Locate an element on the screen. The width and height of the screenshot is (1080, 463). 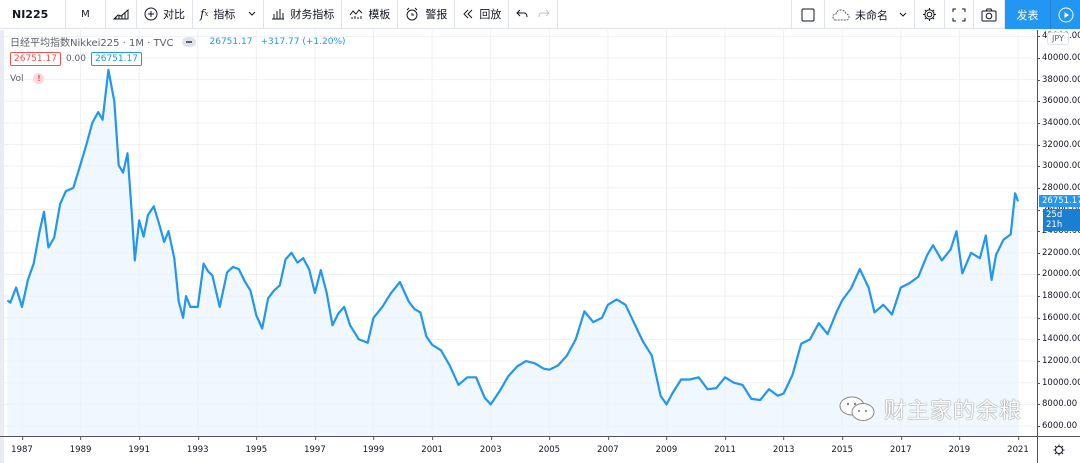
y-tick-label: 20000.00 is located at coordinates (1058, 274).